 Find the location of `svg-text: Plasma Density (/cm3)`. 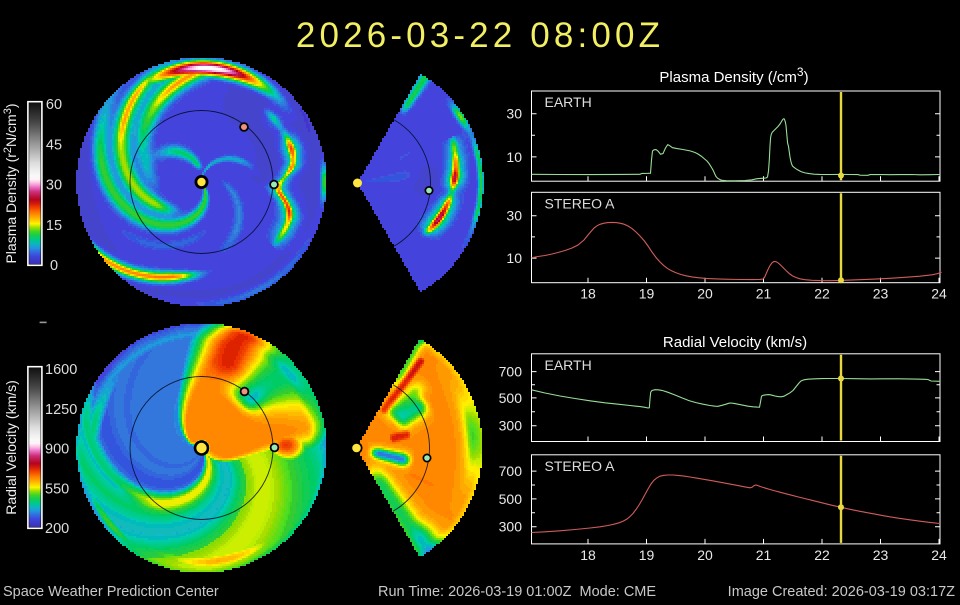

svg-text: Plasma Density (/cm3) is located at coordinates (733, 75).